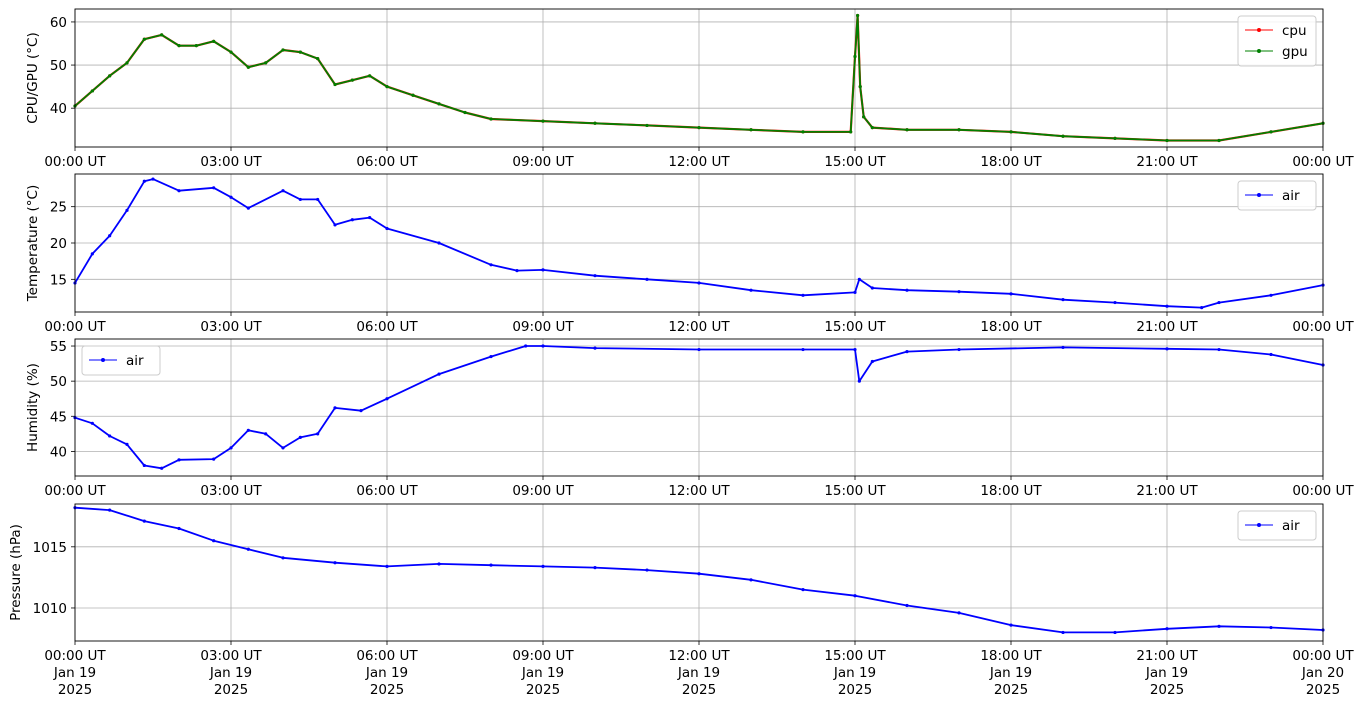 This screenshot has height=707, width=1364. I want to click on y-tick-label: 20, so click(58, 244).